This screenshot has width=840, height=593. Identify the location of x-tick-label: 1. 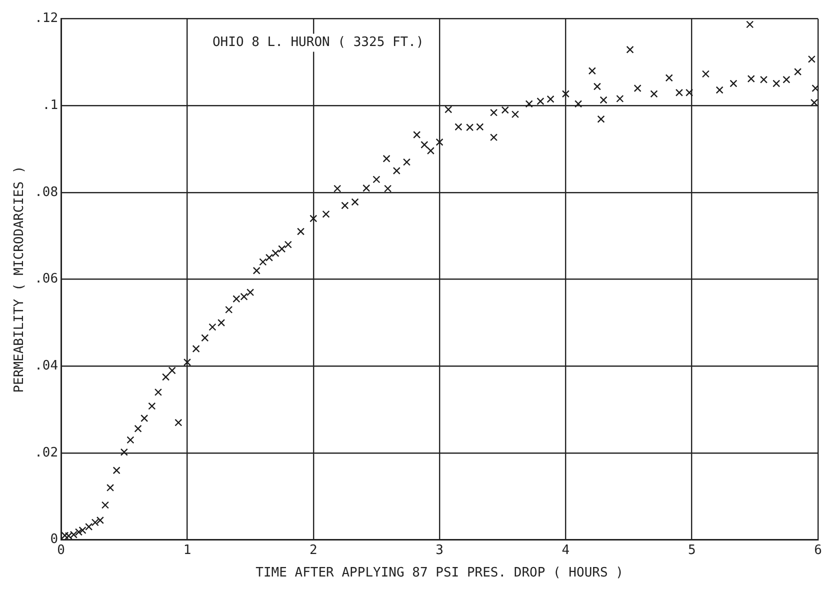
(187, 550).